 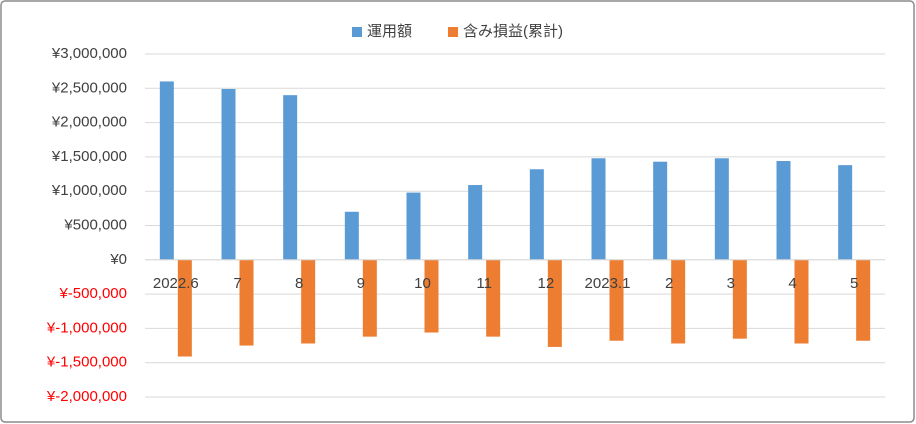 What do you see at coordinates (95, 224) in the screenshot?
I see `y-tick-label: ¥500,000` at bounding box center [95, 224].